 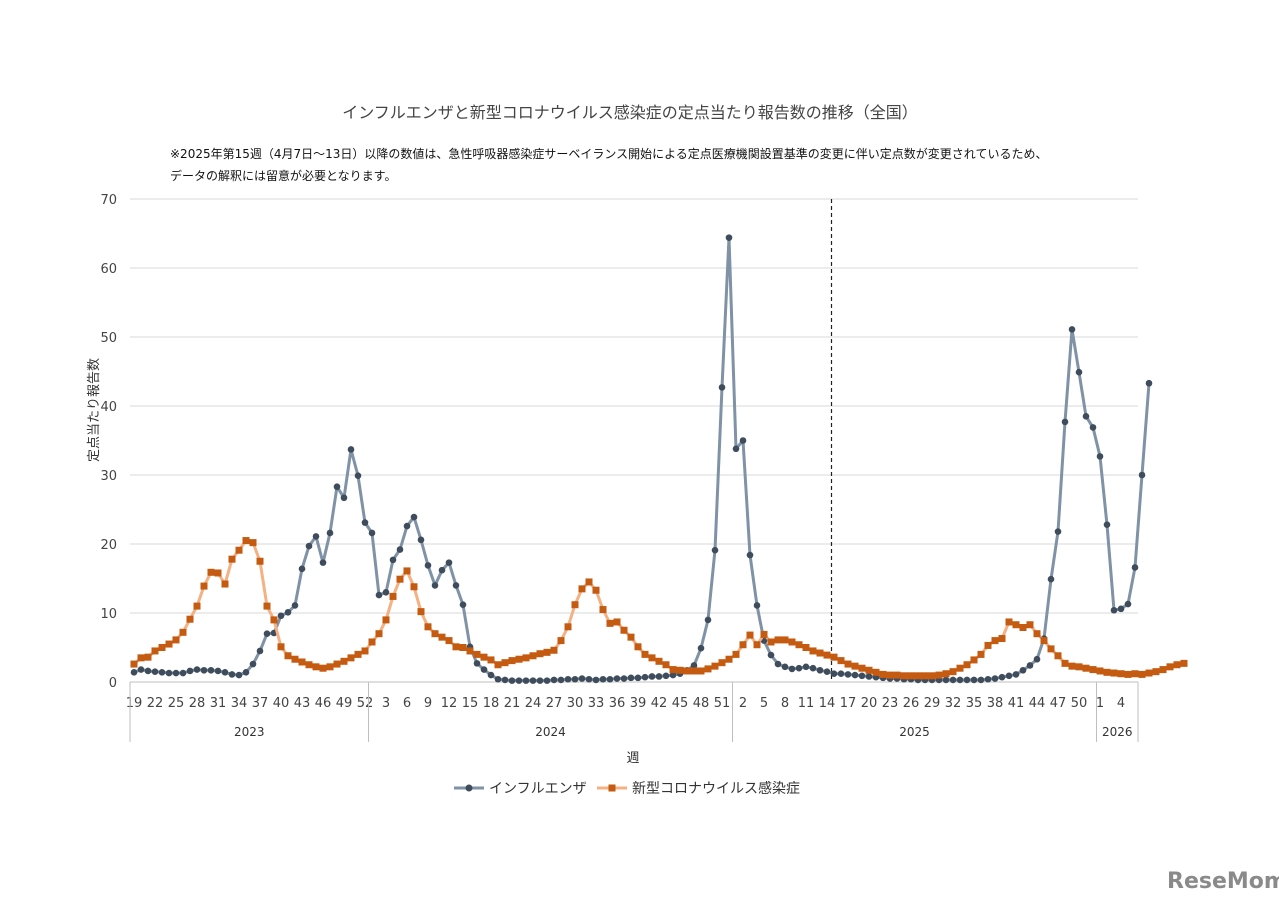 I want to click on x-tick-label: 9, so click(x=428, y=703).